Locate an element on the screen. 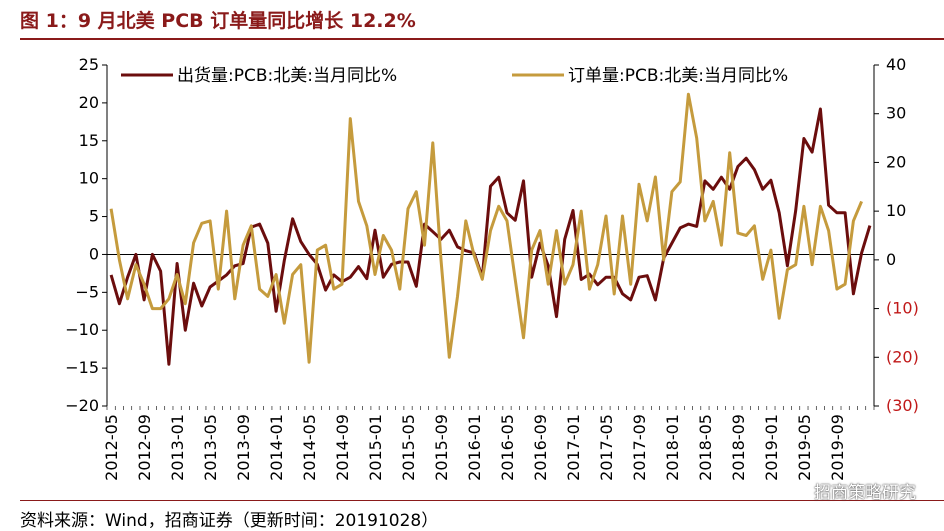 This screenshot has height=531, width=944. source-rule is located at coordinates (482, 500).